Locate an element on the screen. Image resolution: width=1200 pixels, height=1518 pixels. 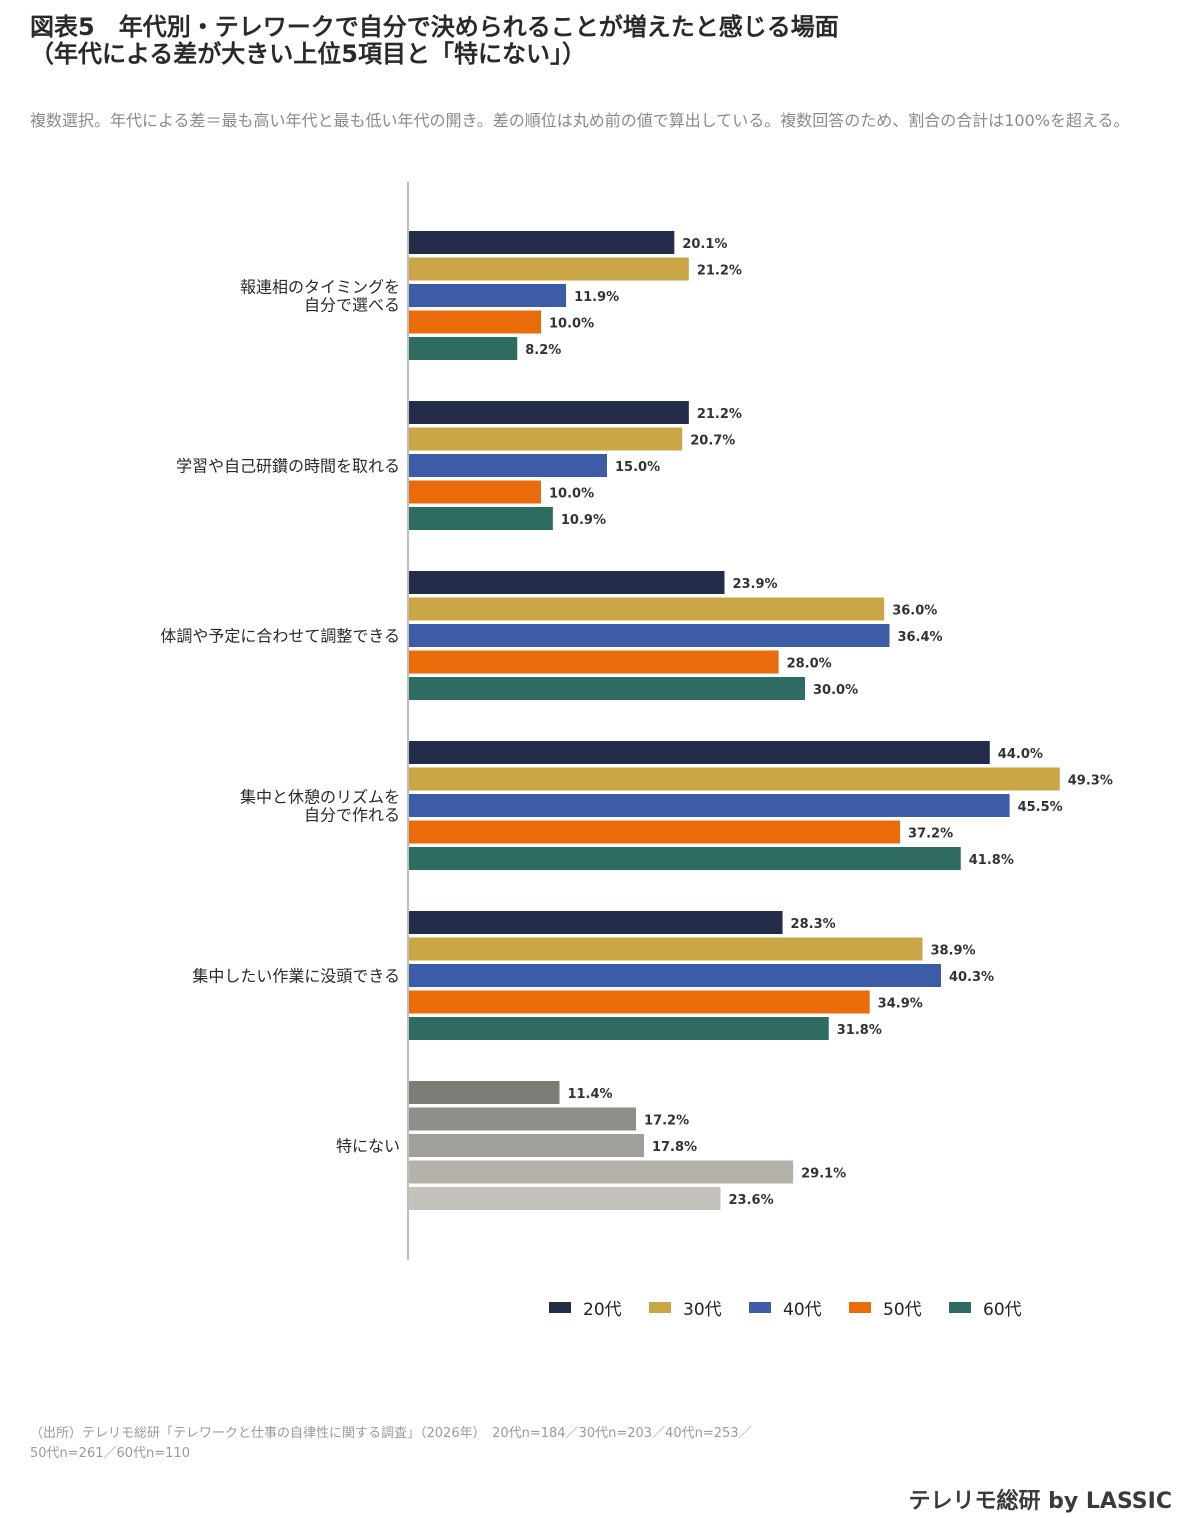
data-label: 37.2% is located at coordinates (930, 834).